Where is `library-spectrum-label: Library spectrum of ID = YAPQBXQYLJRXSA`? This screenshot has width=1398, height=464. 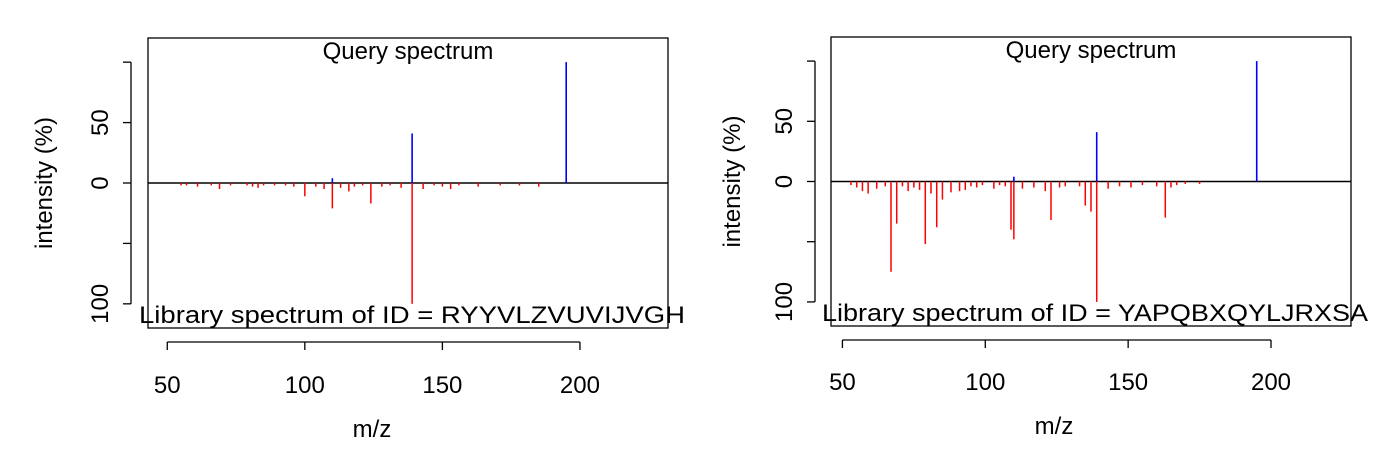
library-spectrum-label: Library spectrum of ID = YAPQBXQYLJRXSA is located at coordinates (1095, 313).